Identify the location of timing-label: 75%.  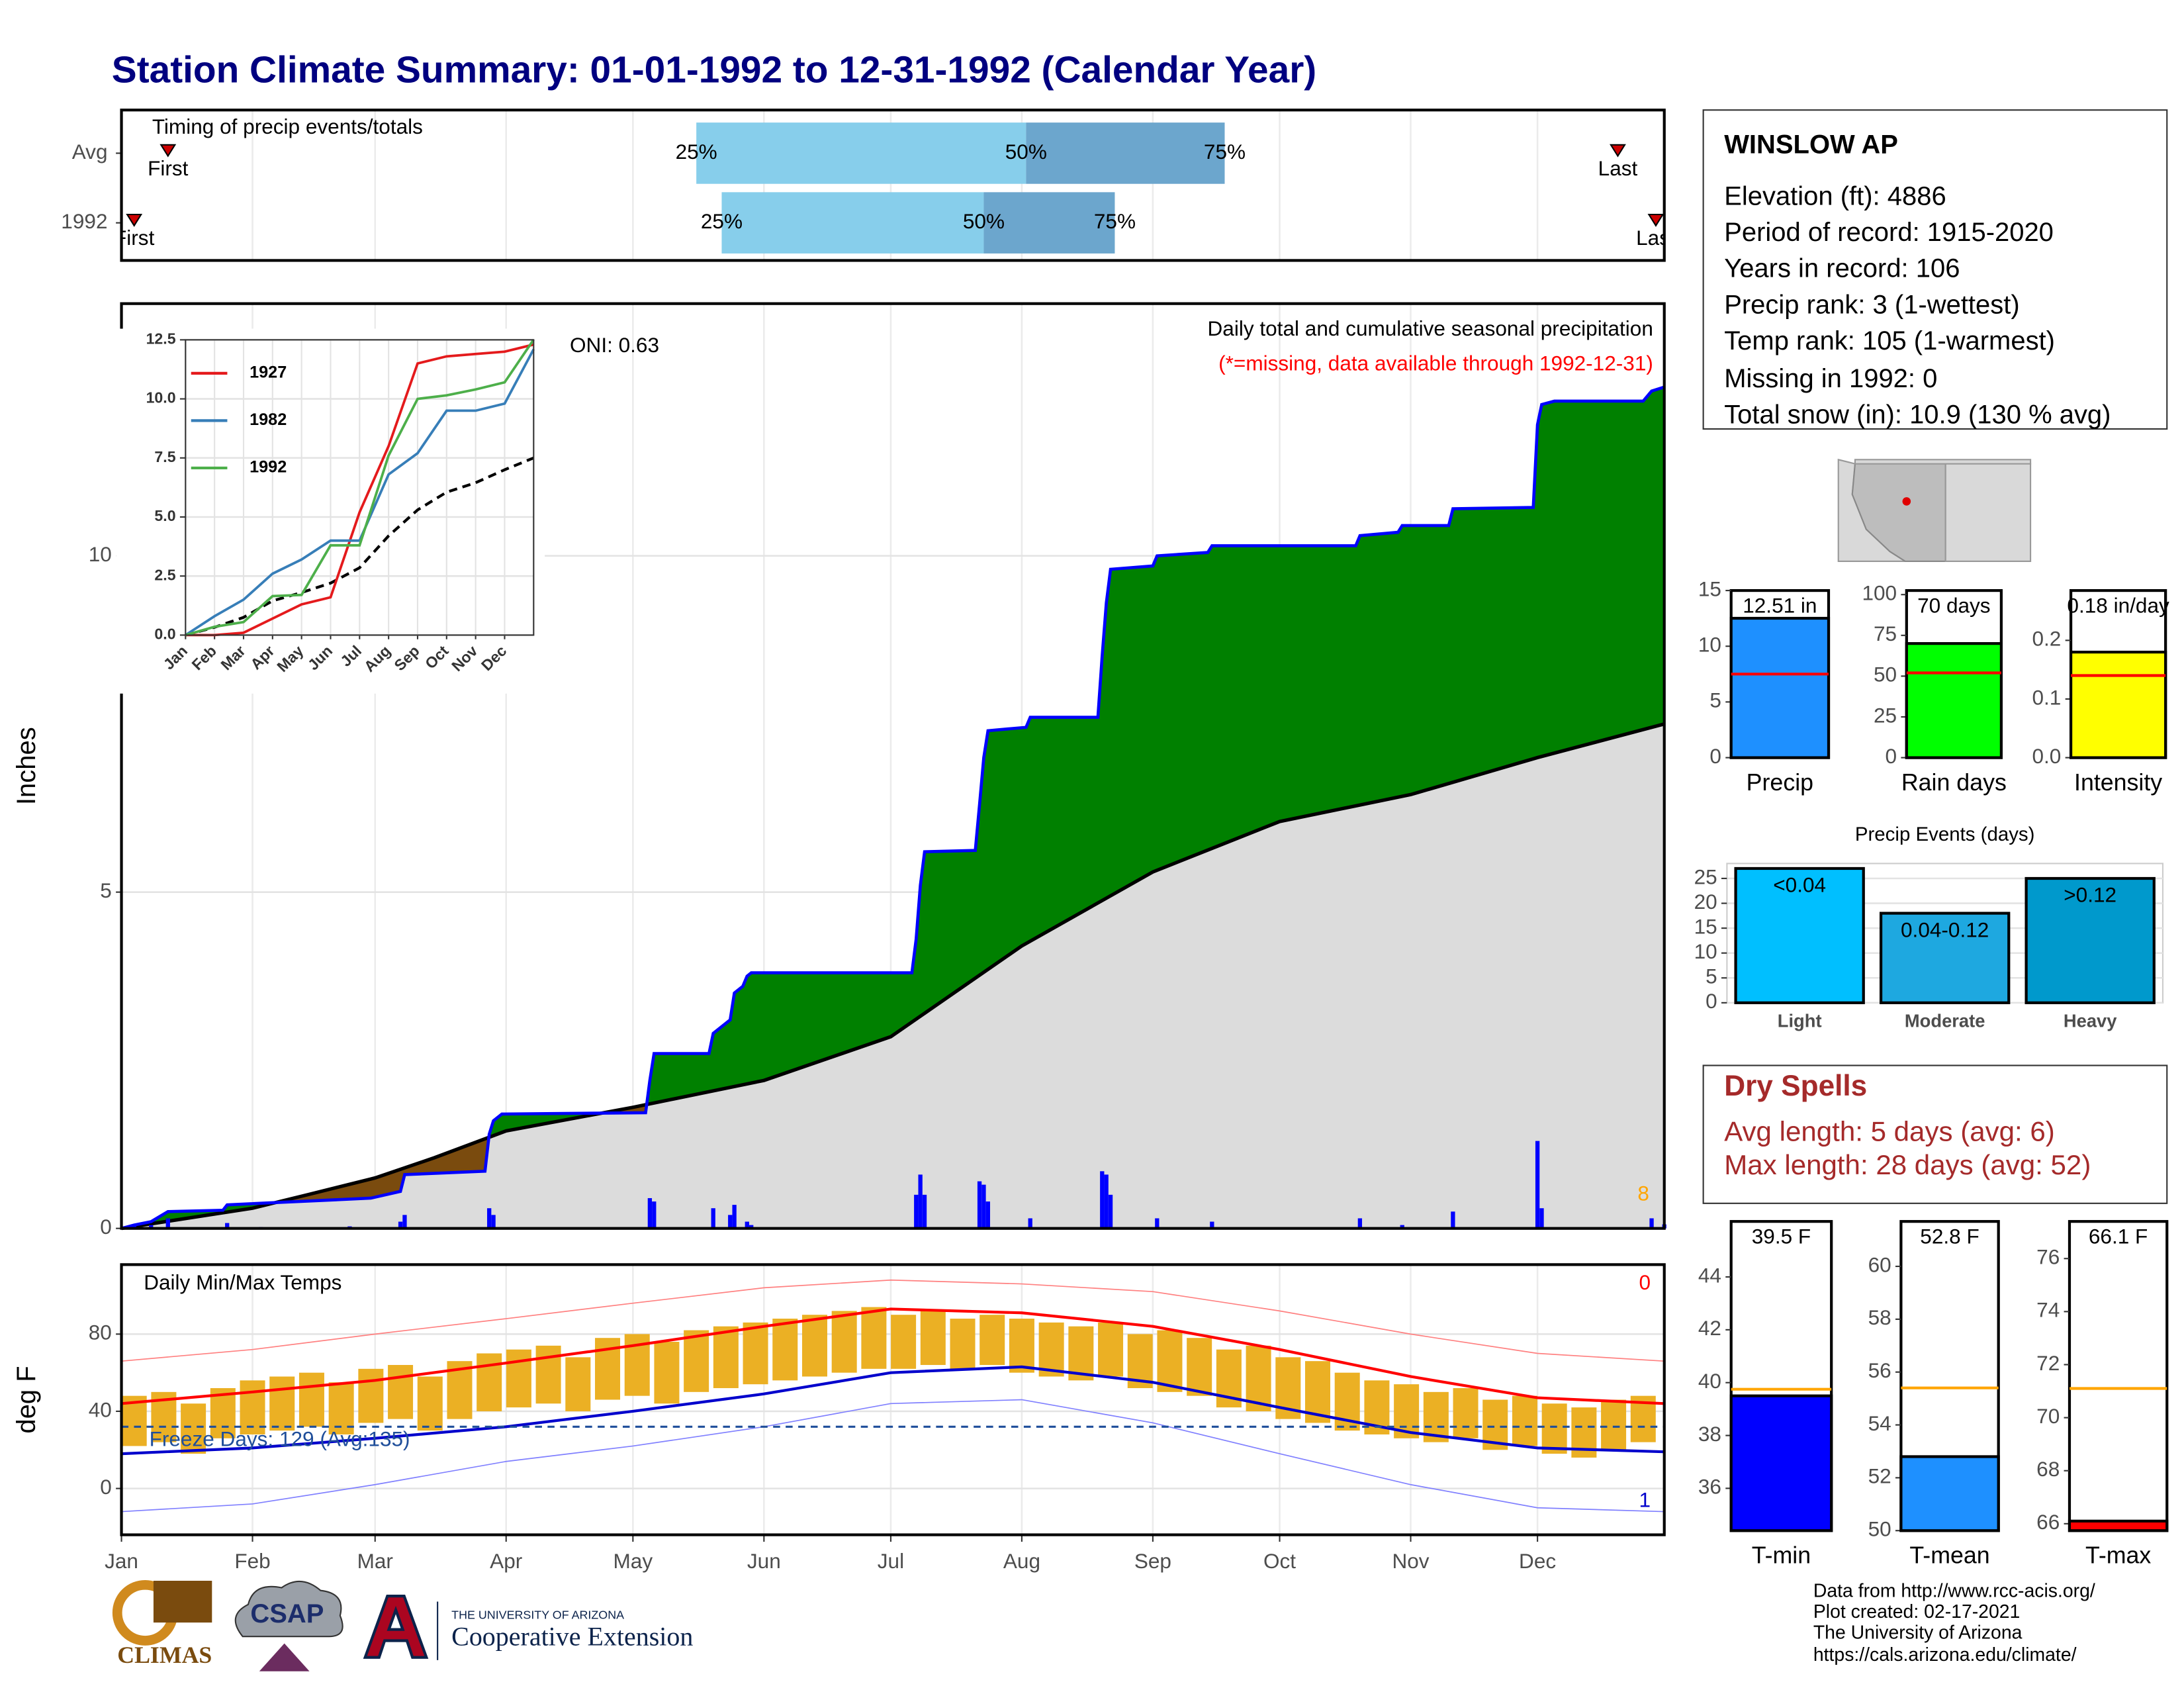
(1225, 152).